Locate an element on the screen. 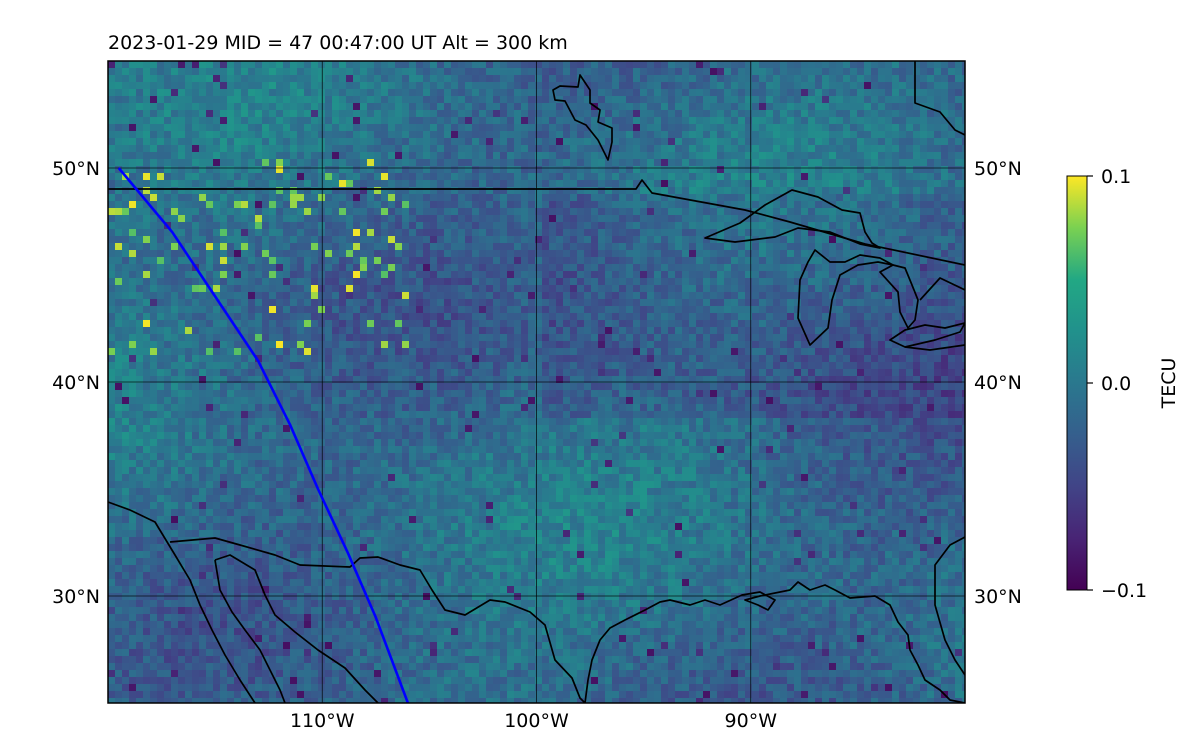 The width and height of the screenshot is (1200, 750). lon-label: 90°W is located at coordinates (751, 721).